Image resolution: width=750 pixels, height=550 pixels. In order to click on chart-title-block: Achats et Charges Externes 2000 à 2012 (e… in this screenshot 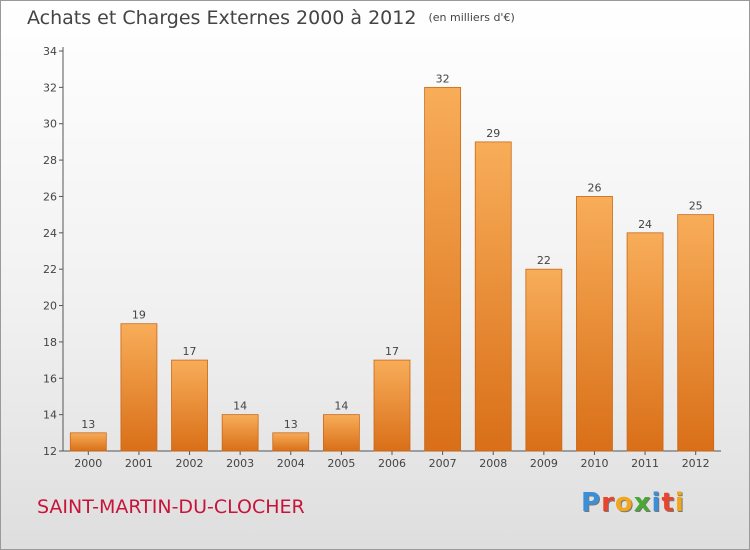, I will do `click(271, 18)`.